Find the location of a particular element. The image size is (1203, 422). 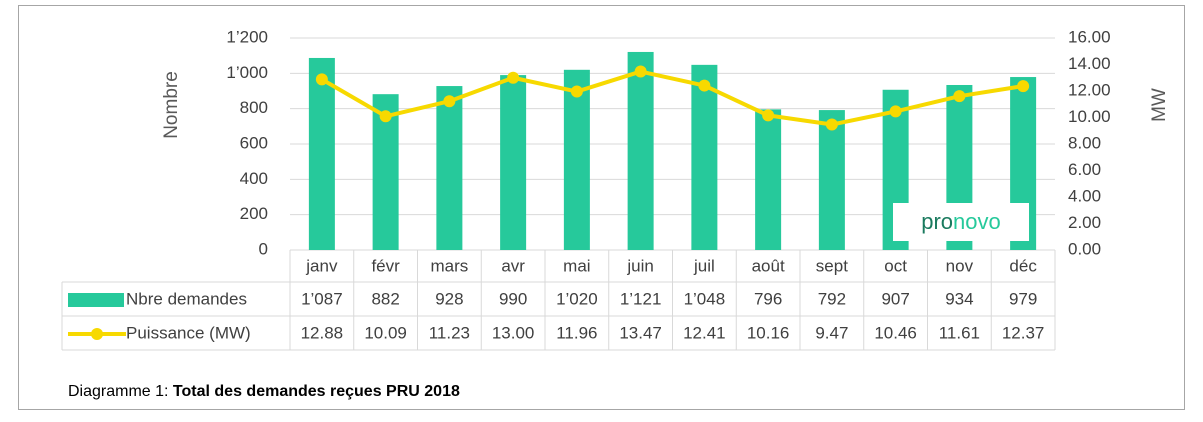

x-tick-label: mars is located at coordinates (449, 265).